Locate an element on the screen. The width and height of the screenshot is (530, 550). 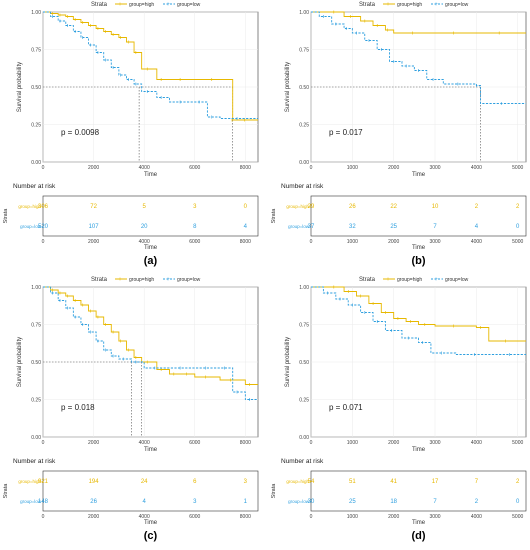
p-value: p = 0.0098 is located at coordinates (80, 132).